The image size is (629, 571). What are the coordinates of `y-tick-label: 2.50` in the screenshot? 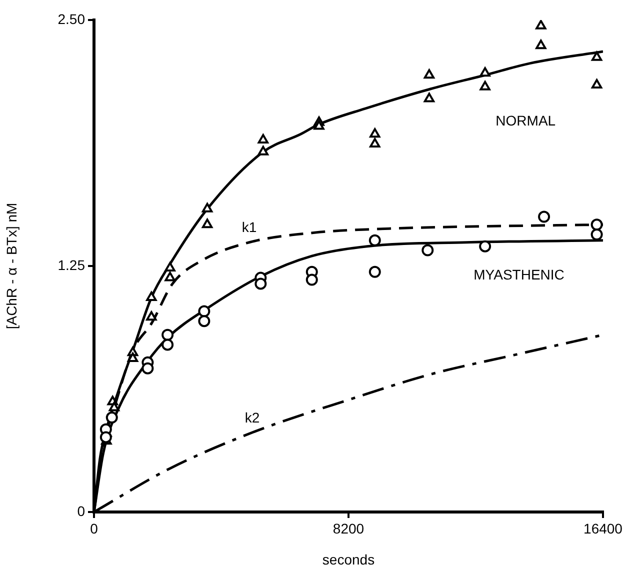 It's located at (72, 18).